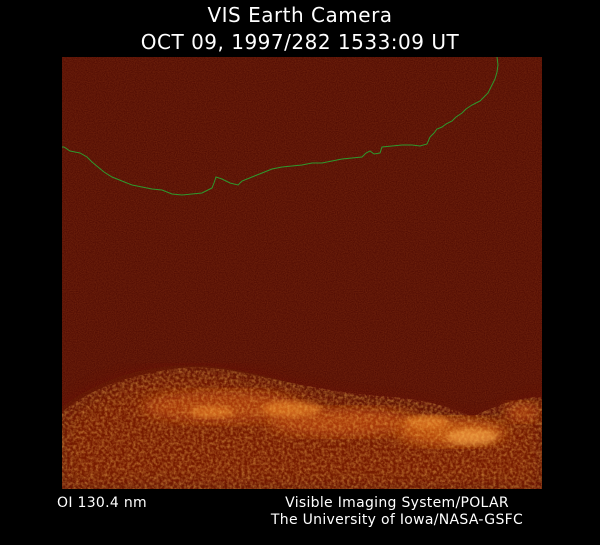  Describe the element at coordinates (397, 520) in the screenshot. I see `credit-institution: The University of Iowa/NASA-GSFC` at that location.